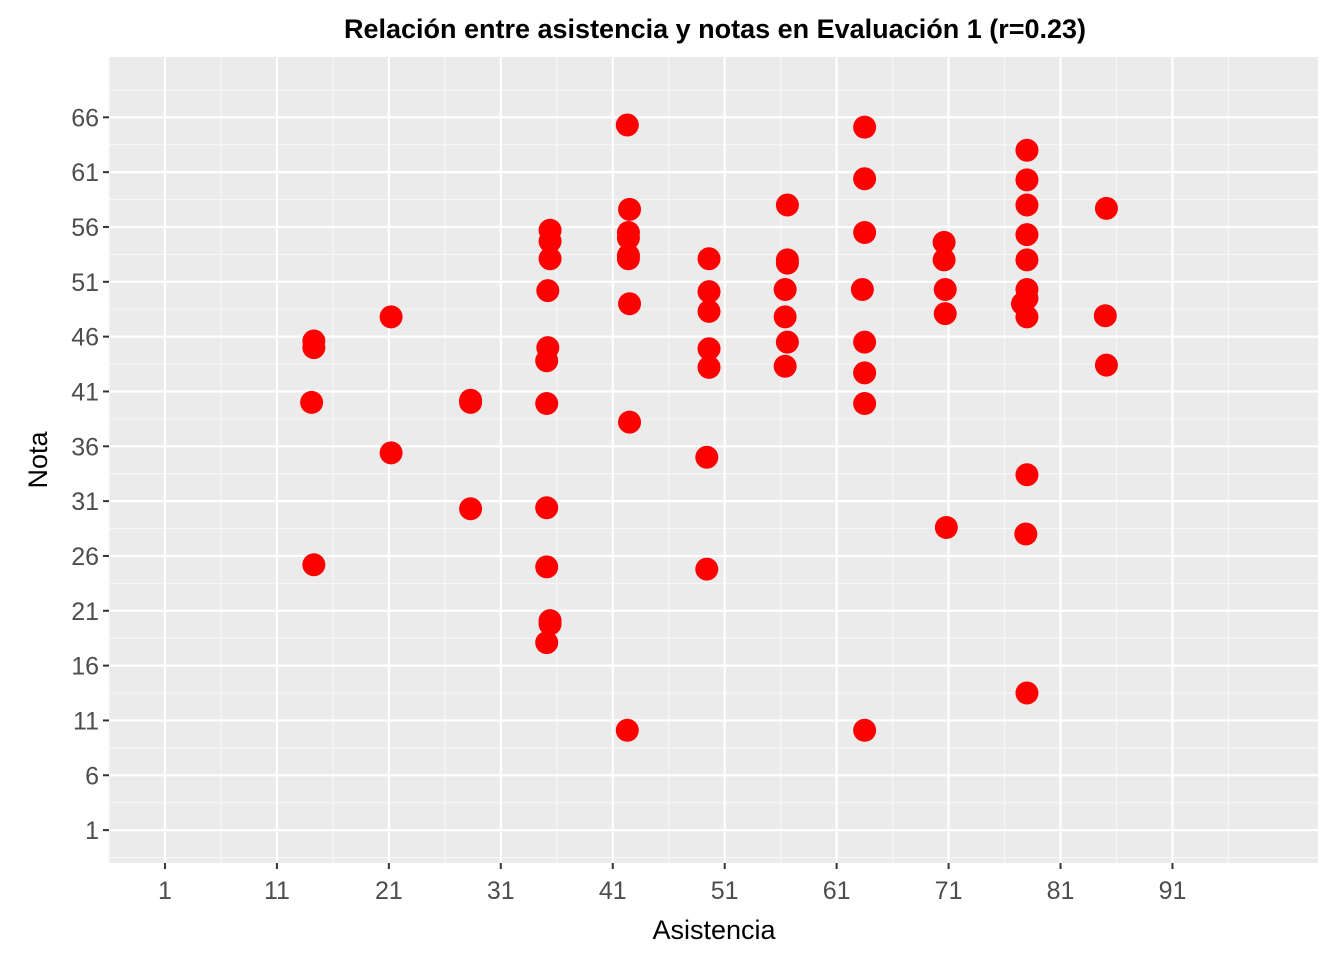  Describe the element at coordinates (85, 667) in the screenshot. I see `y-tick-label: 16` at that location.